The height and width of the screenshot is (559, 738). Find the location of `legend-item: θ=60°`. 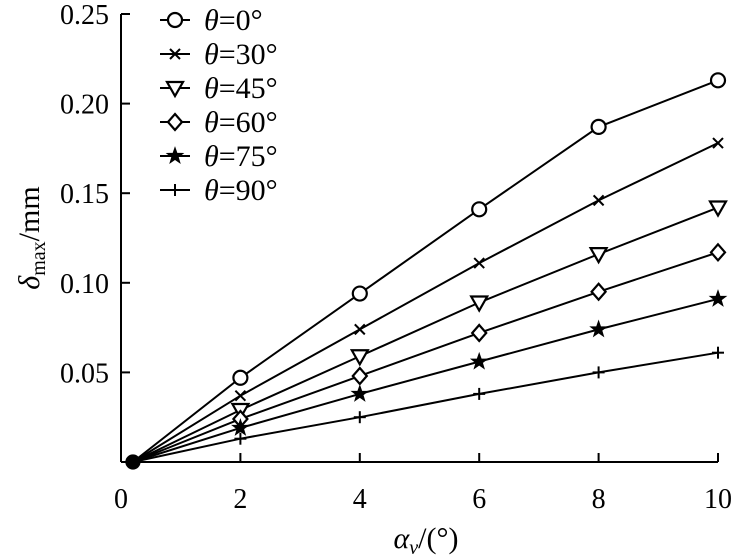

legend-item: θ=60° is located at coordinates (219, 122).